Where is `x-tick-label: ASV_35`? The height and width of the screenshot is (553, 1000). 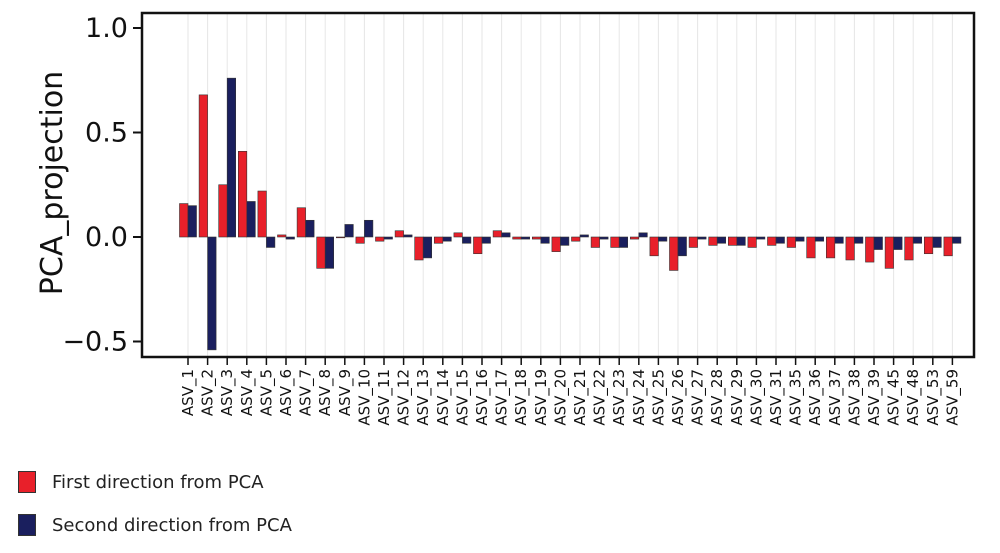
x-tick-label: ASV_35 is located at coordinates (796, 397).